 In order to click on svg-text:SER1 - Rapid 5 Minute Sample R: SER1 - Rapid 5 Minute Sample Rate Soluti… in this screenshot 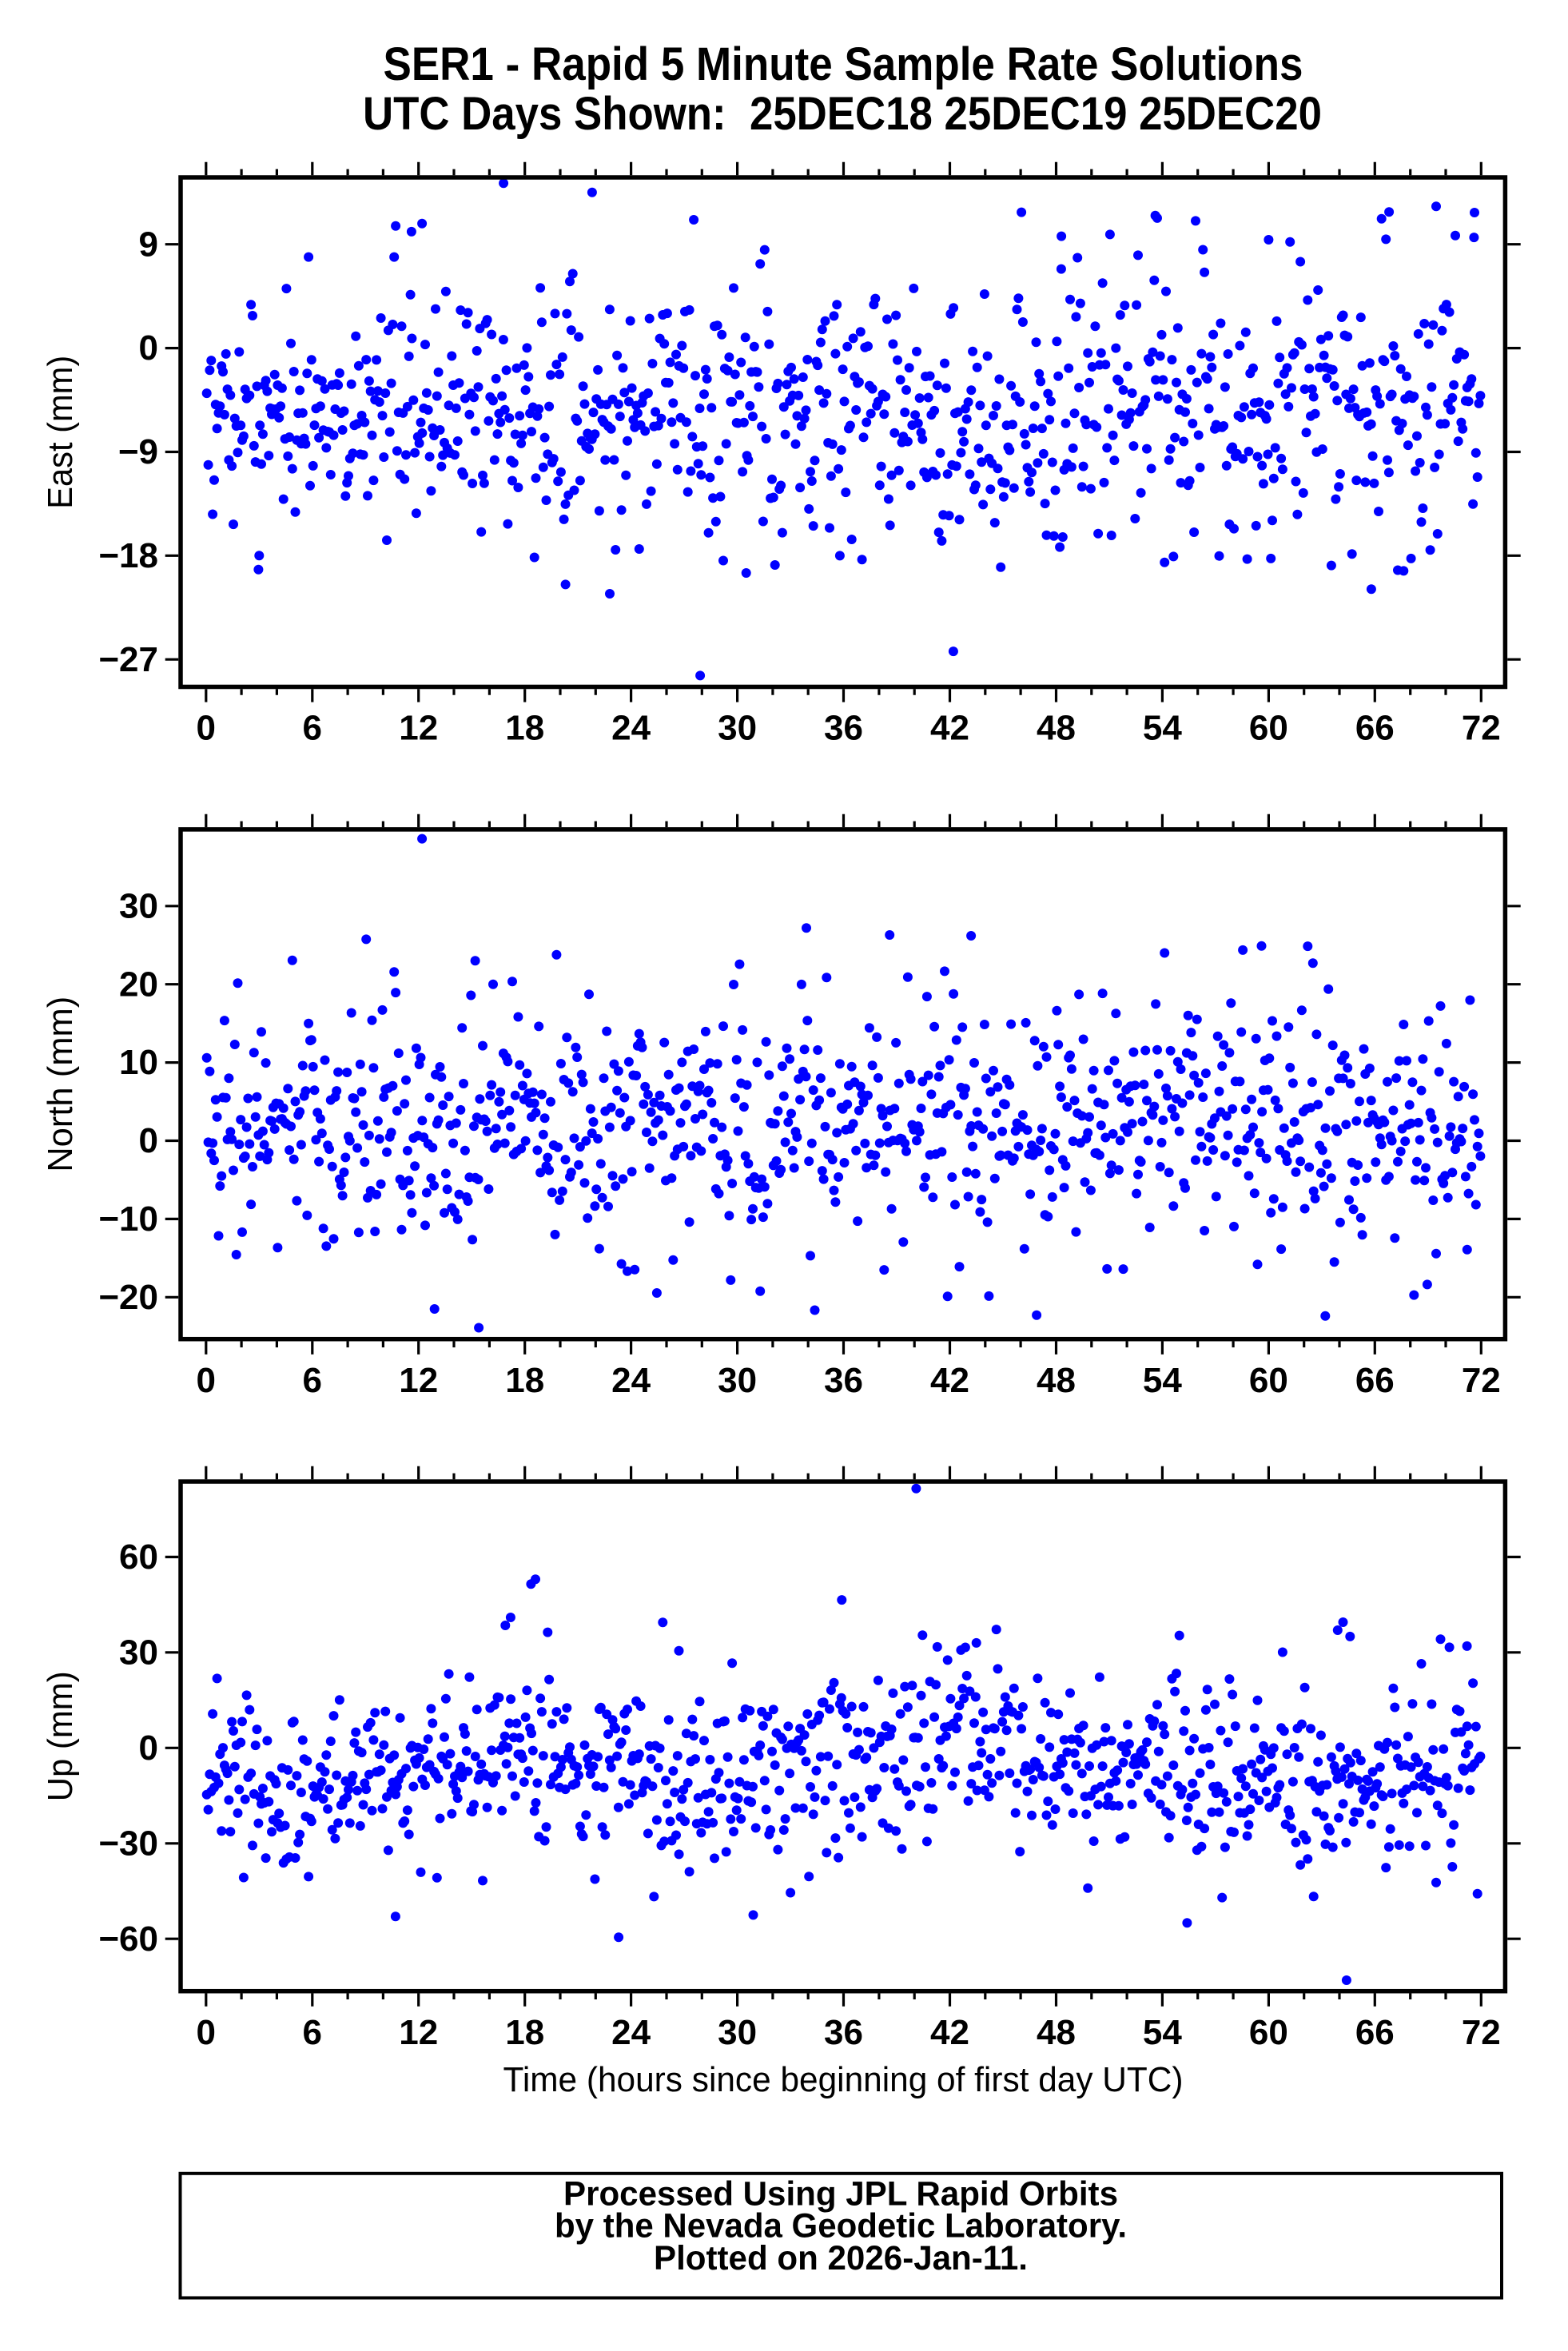, I will do `click(844, 64)`.